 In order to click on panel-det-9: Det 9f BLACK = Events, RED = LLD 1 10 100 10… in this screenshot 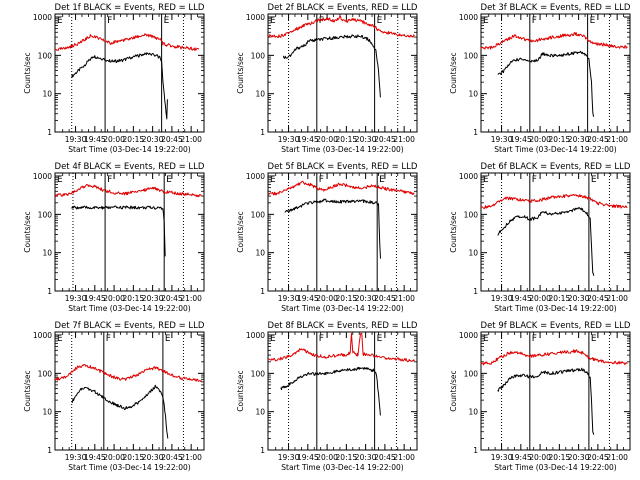, I will do `click(540, 396)`.